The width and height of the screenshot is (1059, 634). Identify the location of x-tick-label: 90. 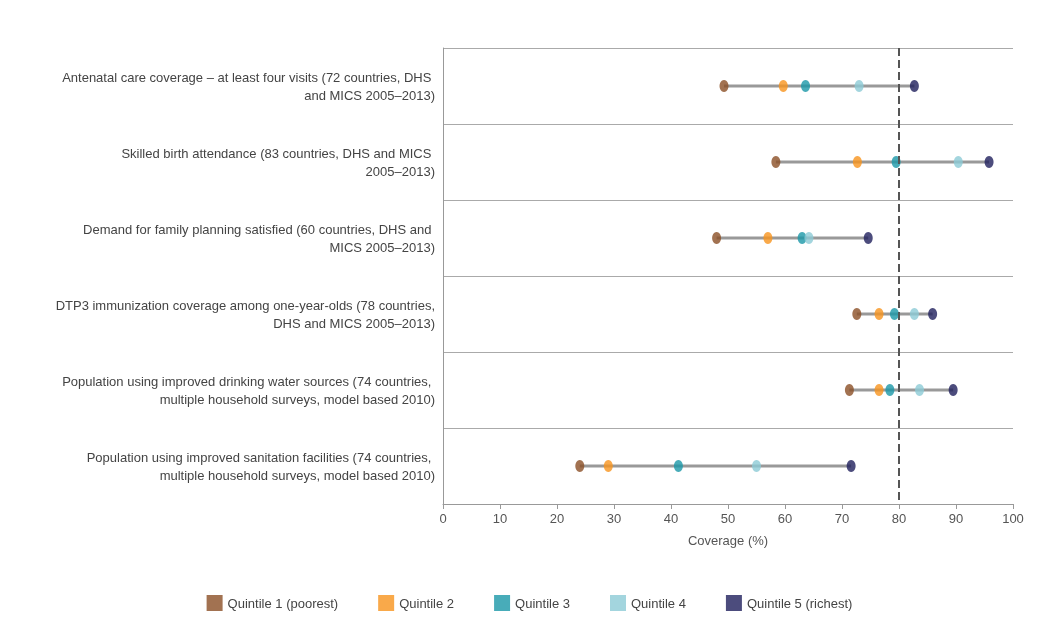
(956, 518).